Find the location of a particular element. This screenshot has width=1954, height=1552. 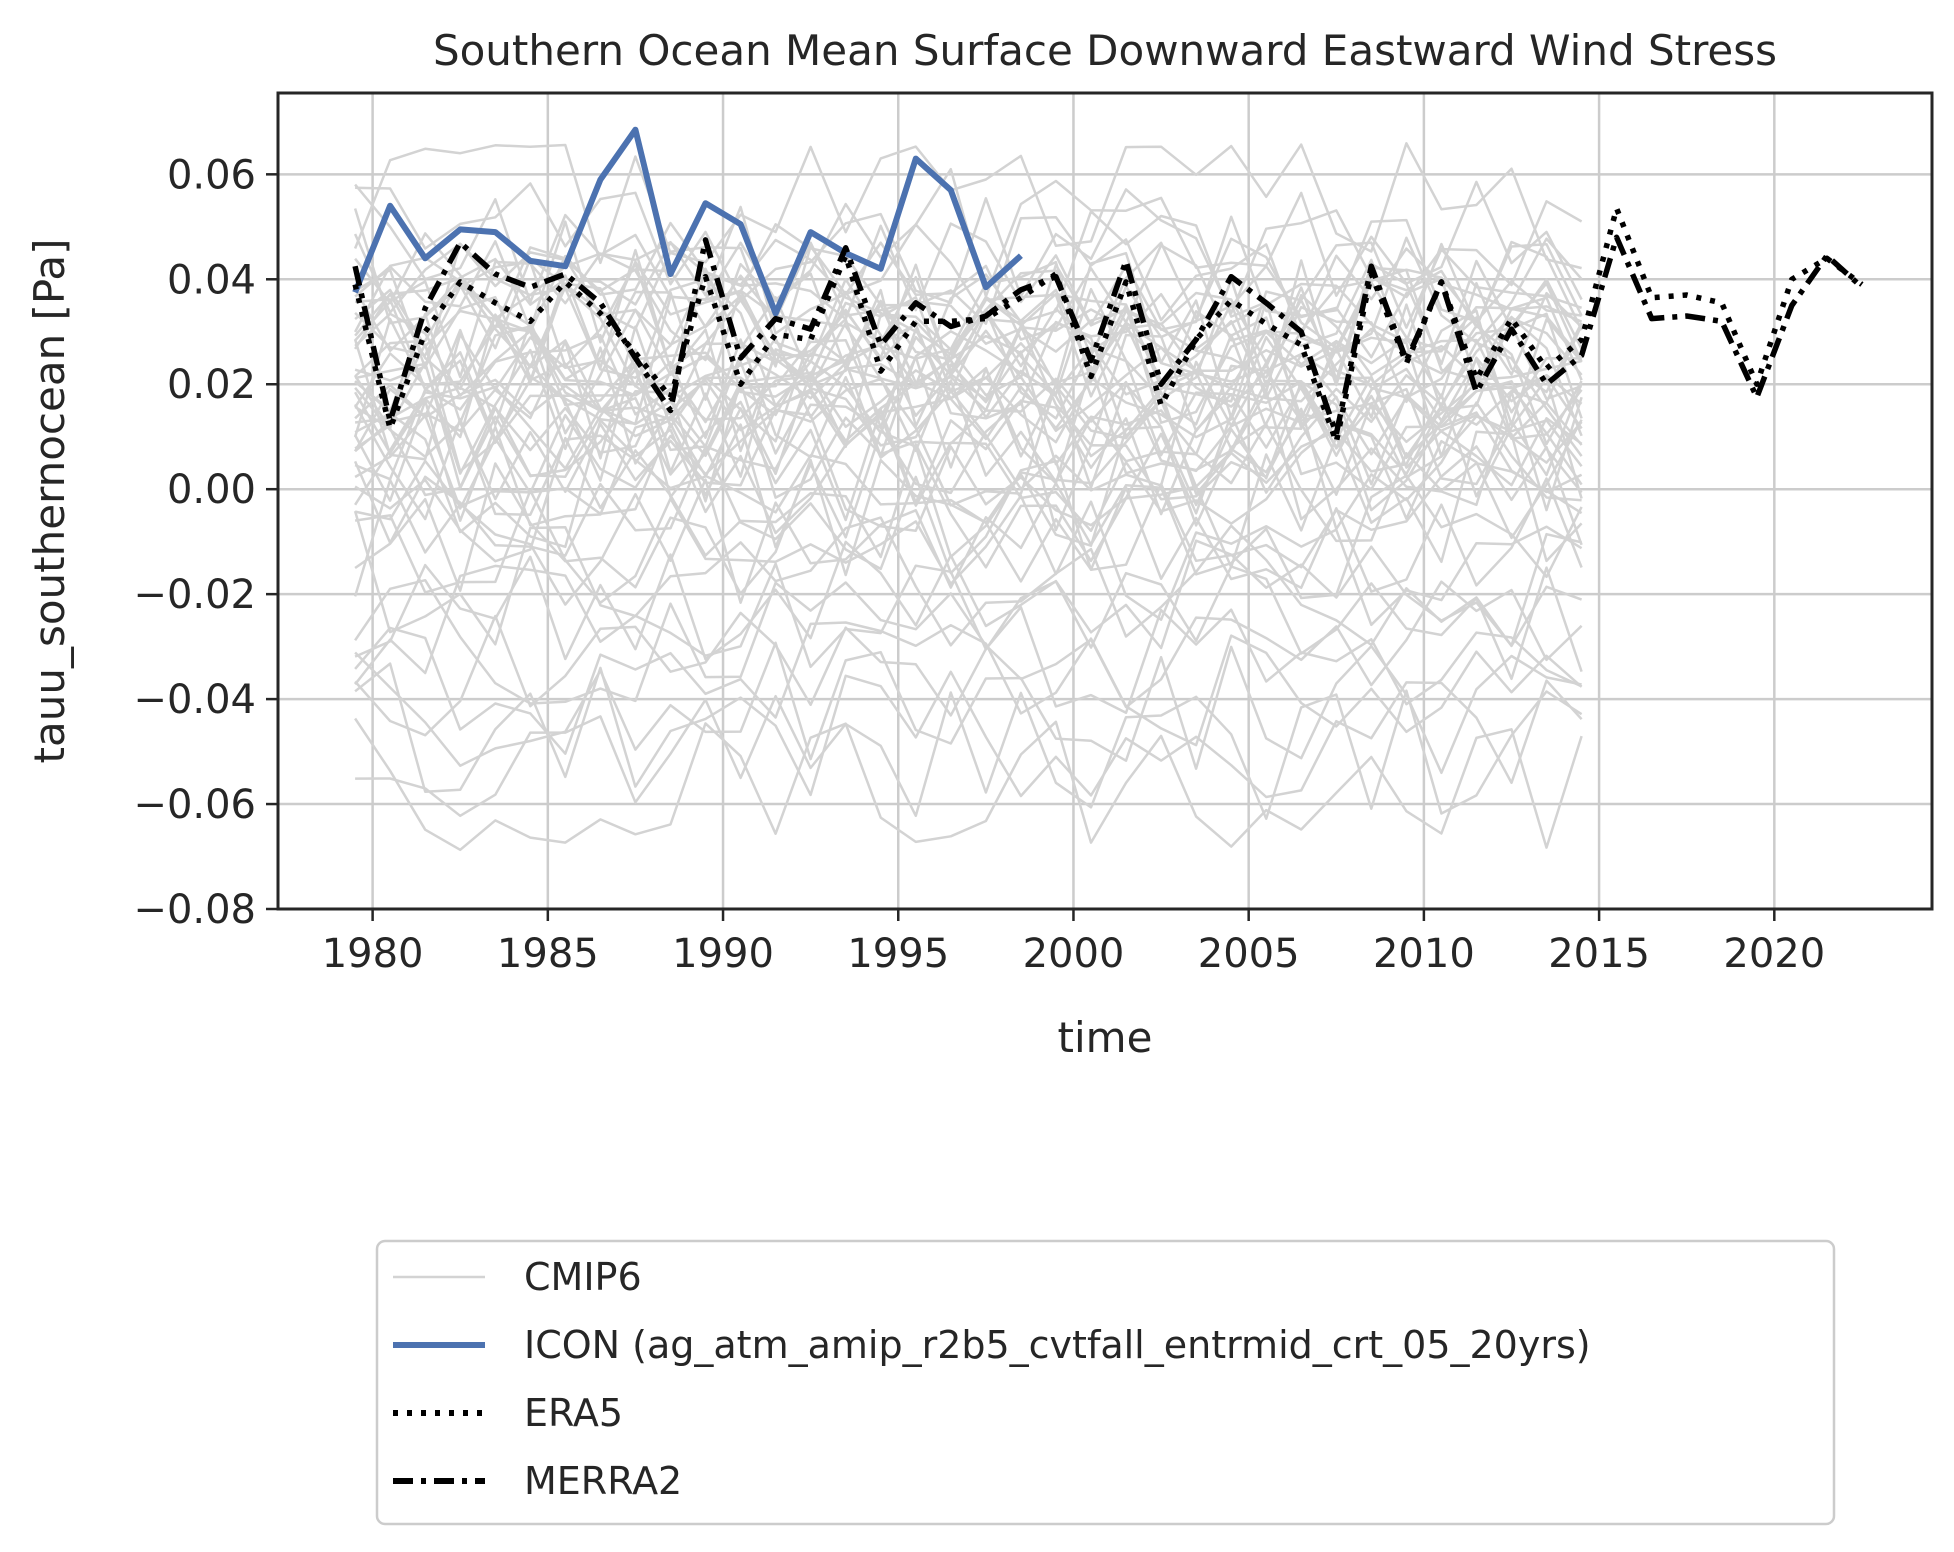

legend-label-3: MERRA2 is located at coordinates (603, 1481).